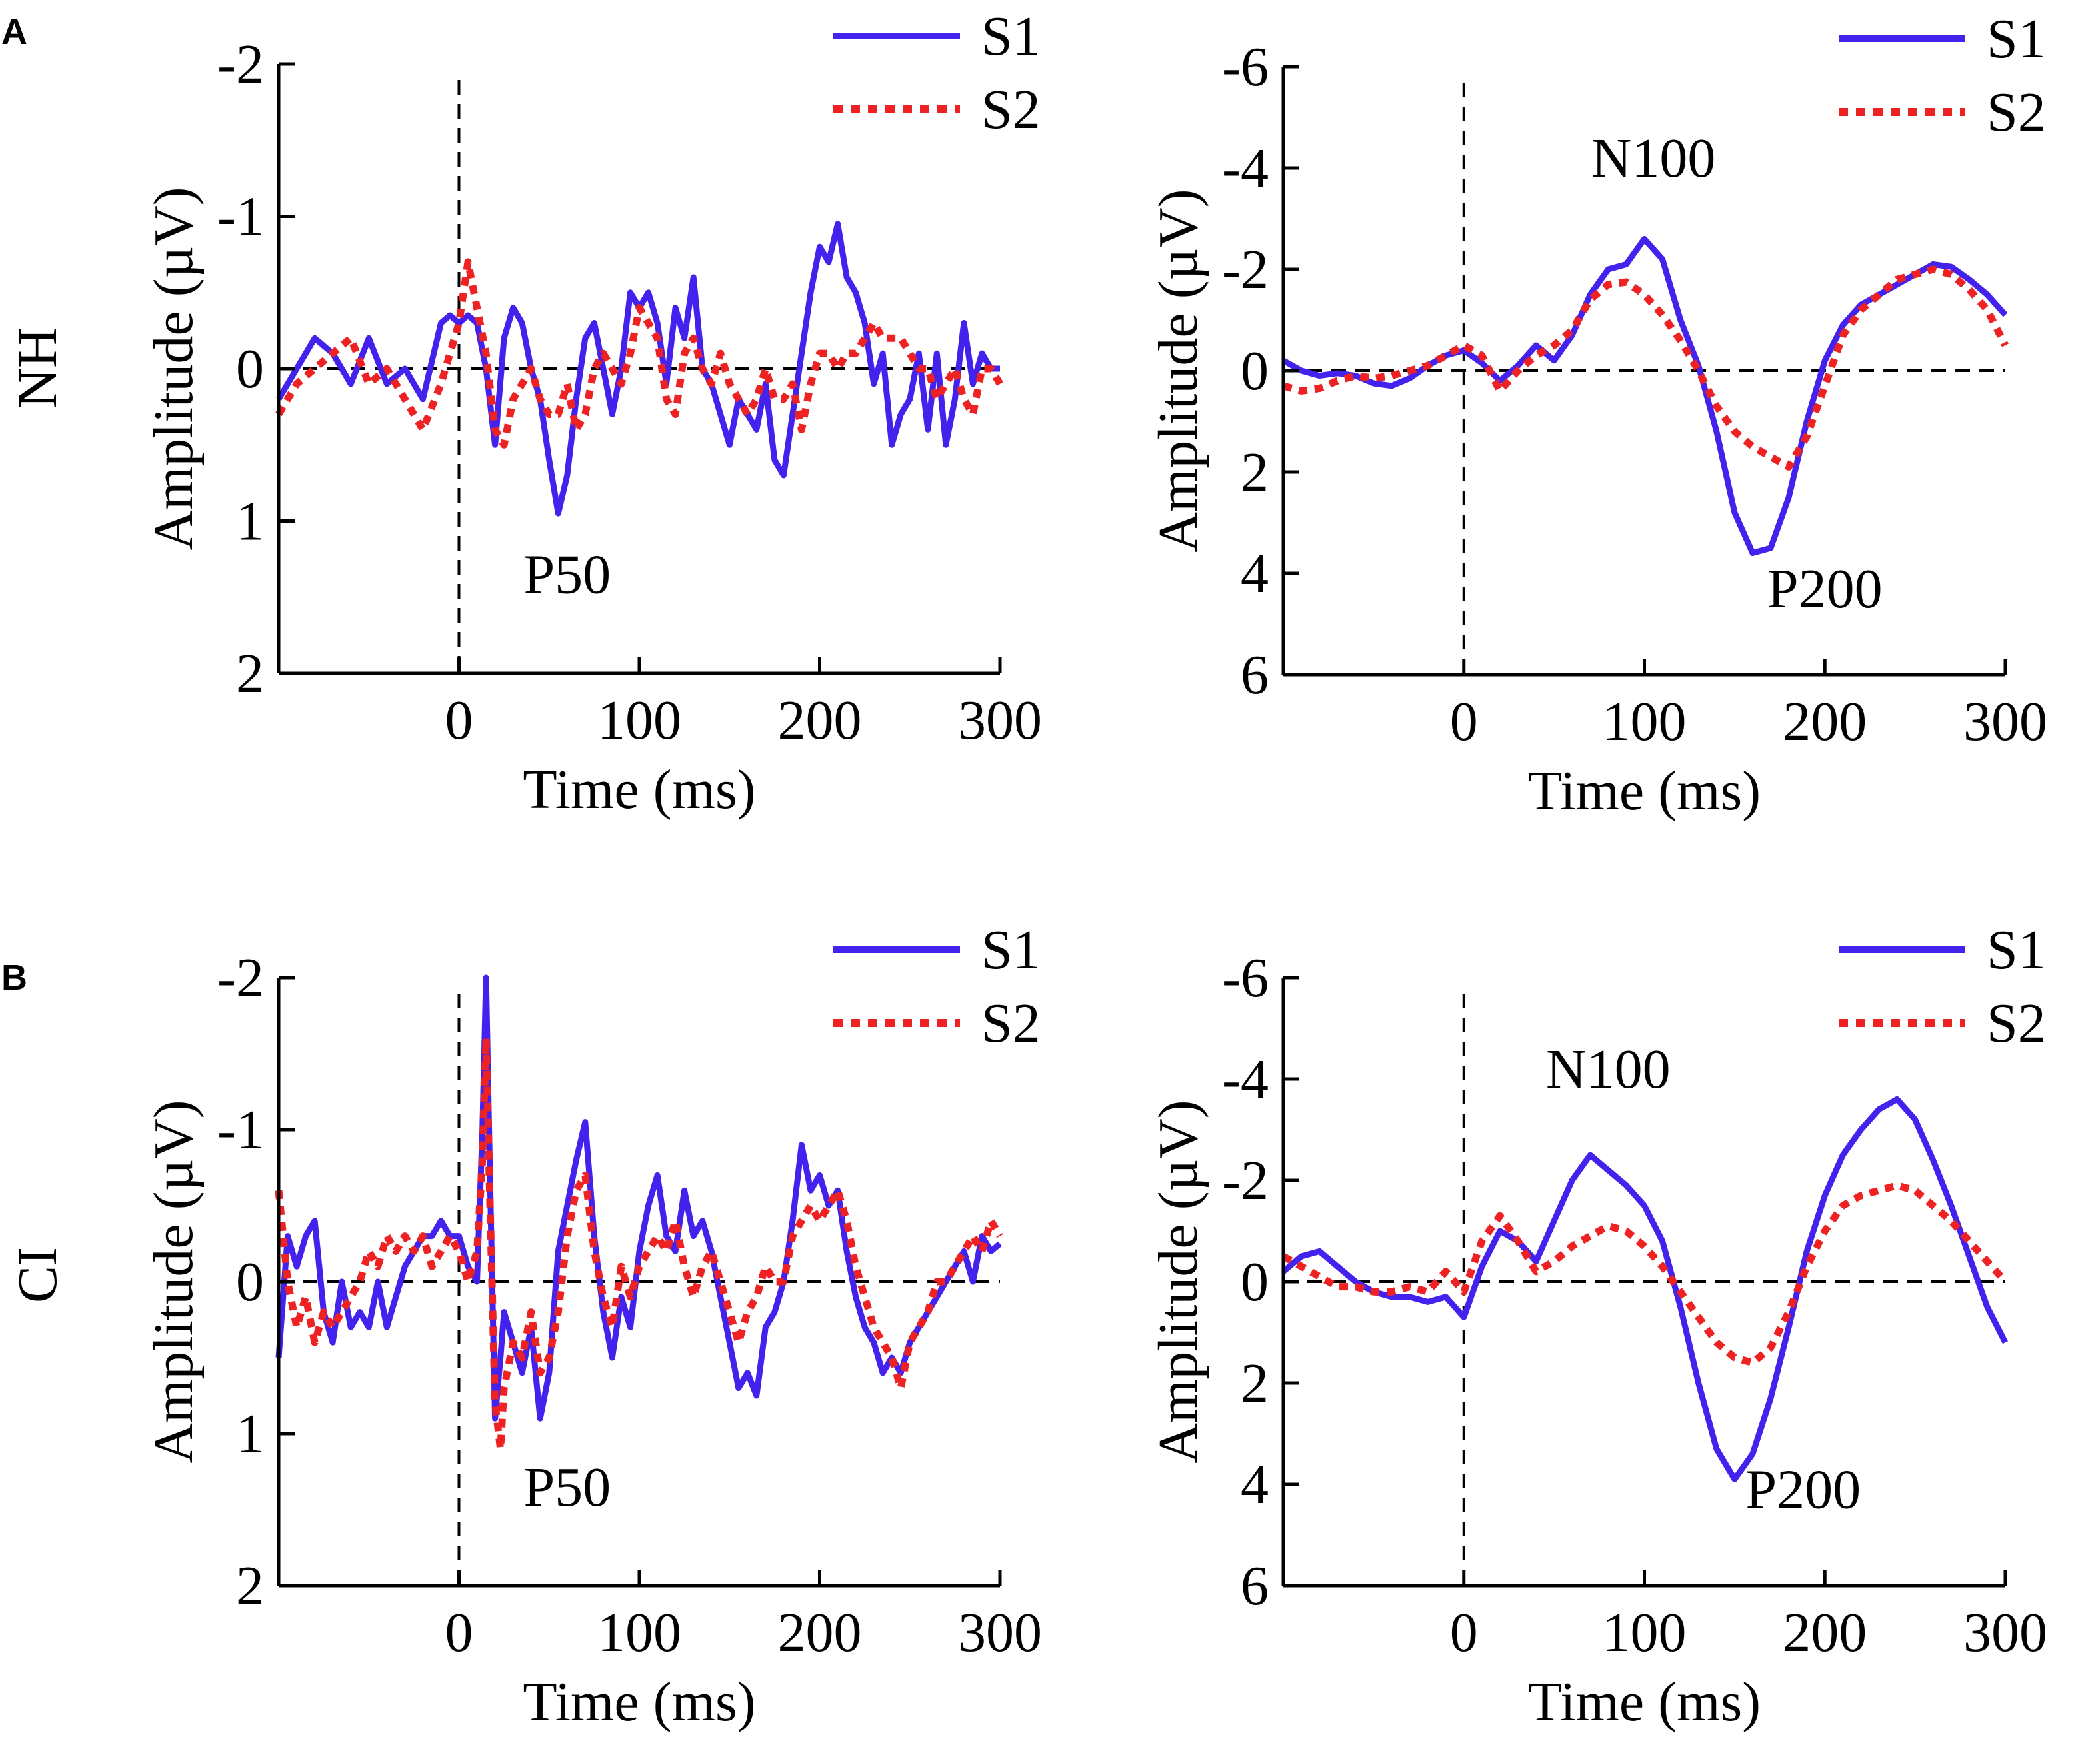 The image size is (2100, 1751). Describe the element at coordinates (38, 1275) in the screenshot. I see `group-label-ci: CI` at that location.